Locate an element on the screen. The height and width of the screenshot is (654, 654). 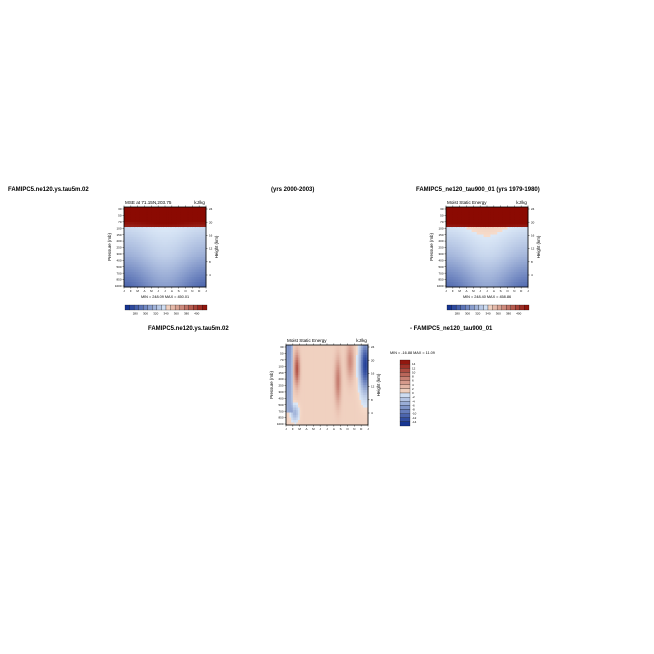
panel3-xlabel: M is located at coordinates (299, 429).